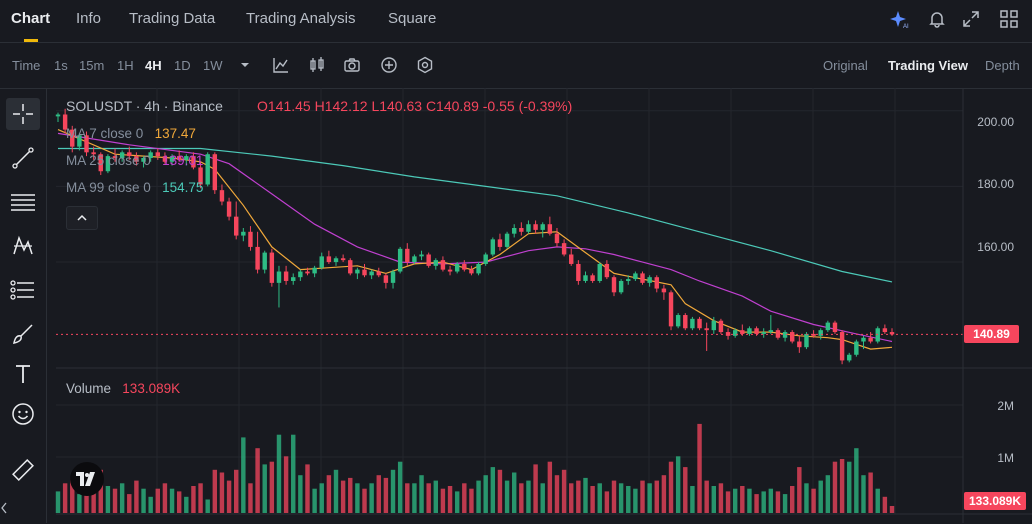 Image resolution: width=1032 pixels, height=524 pixels. I want to click on pattern-tool, so click(23, 246).